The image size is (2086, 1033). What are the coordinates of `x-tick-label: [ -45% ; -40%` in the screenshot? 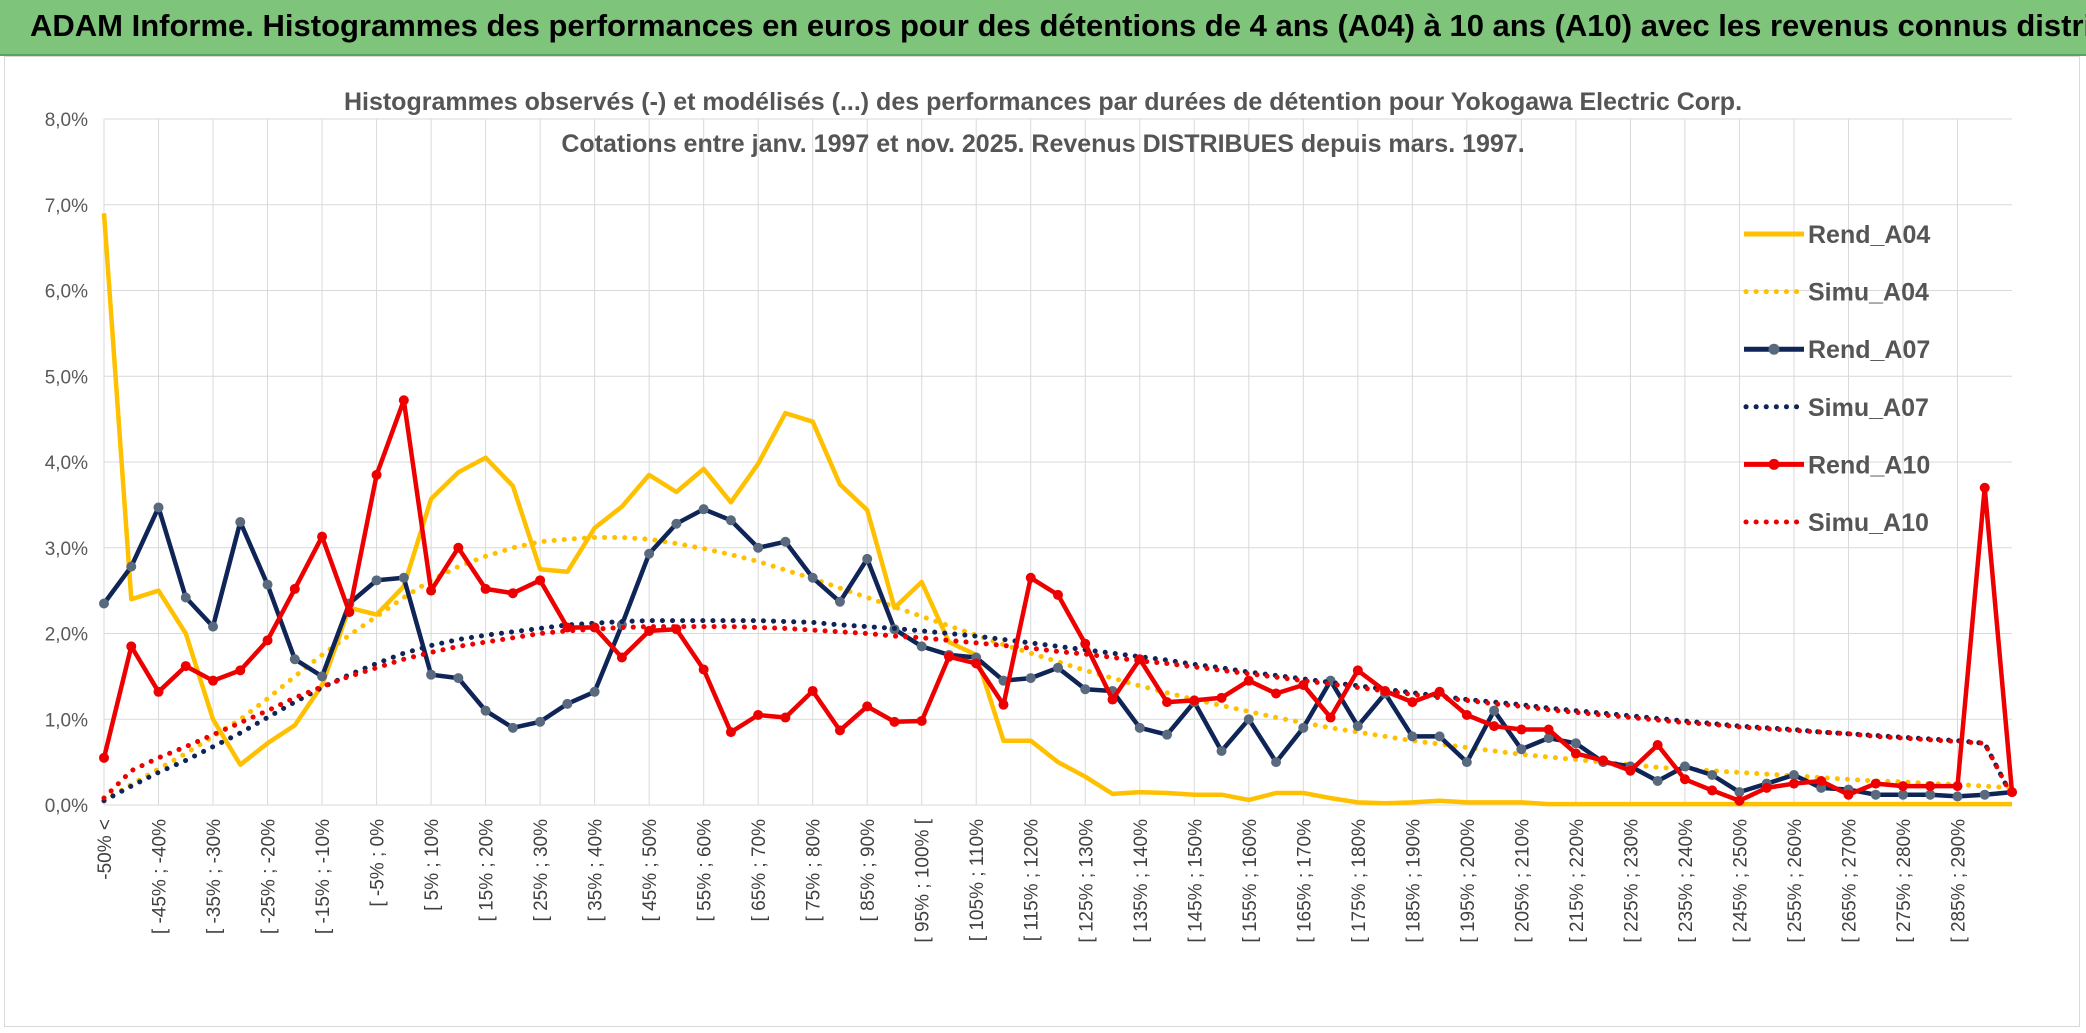 It's located at (160, 876).